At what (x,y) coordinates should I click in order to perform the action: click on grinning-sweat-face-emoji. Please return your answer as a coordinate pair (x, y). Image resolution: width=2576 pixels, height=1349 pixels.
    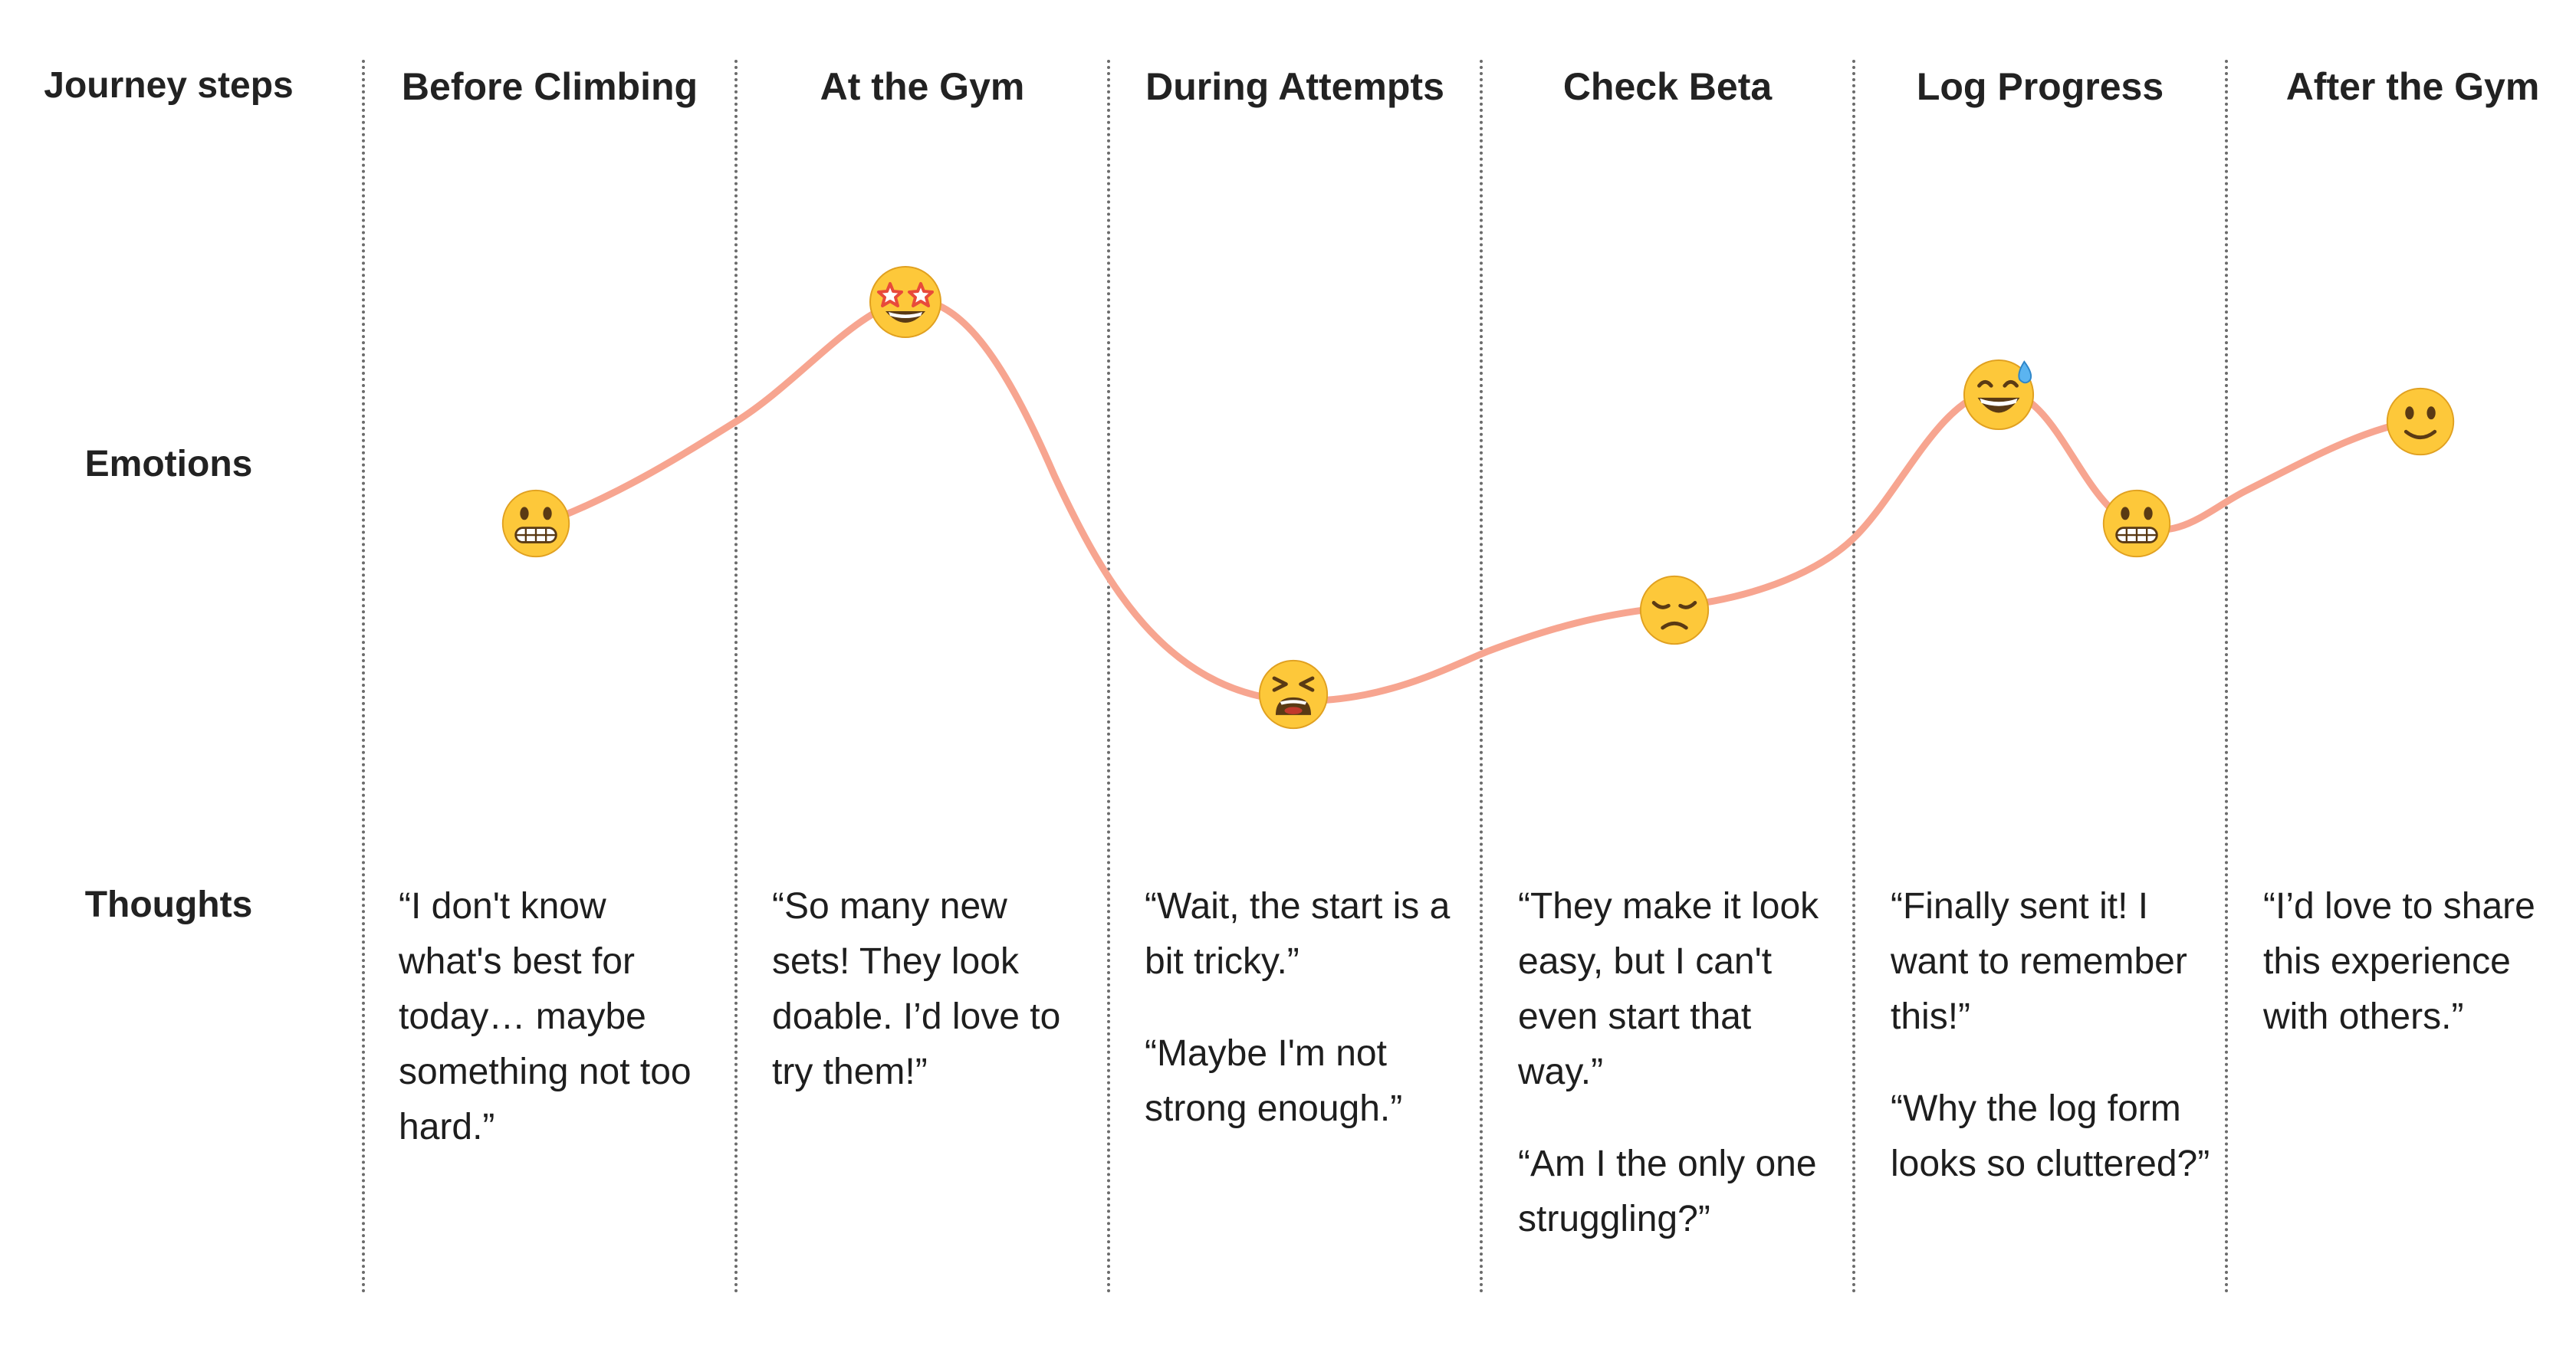
    Looking at the image, I should click on (1999, 395).